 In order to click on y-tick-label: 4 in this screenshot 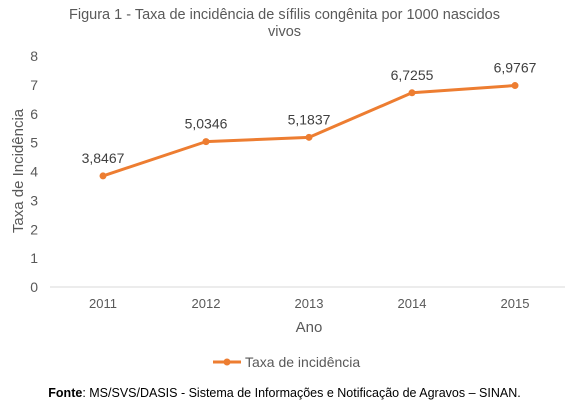, I will do `click(34, 172)`.